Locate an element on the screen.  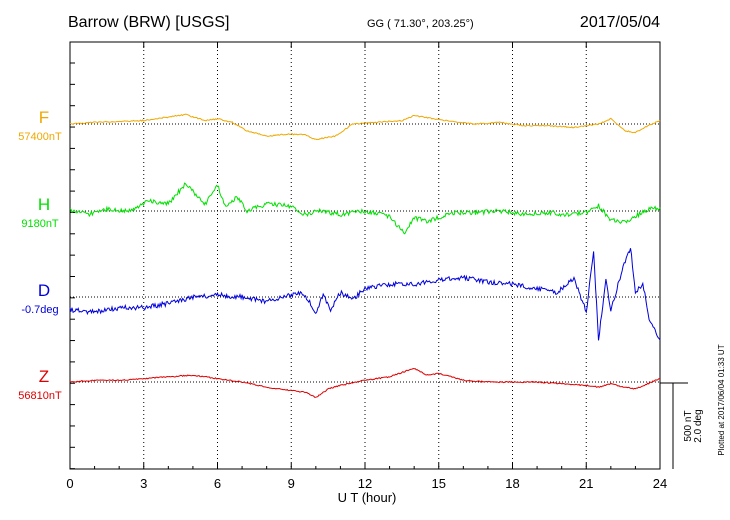
series-label-Z: Z is located at coordinates (44, 376).